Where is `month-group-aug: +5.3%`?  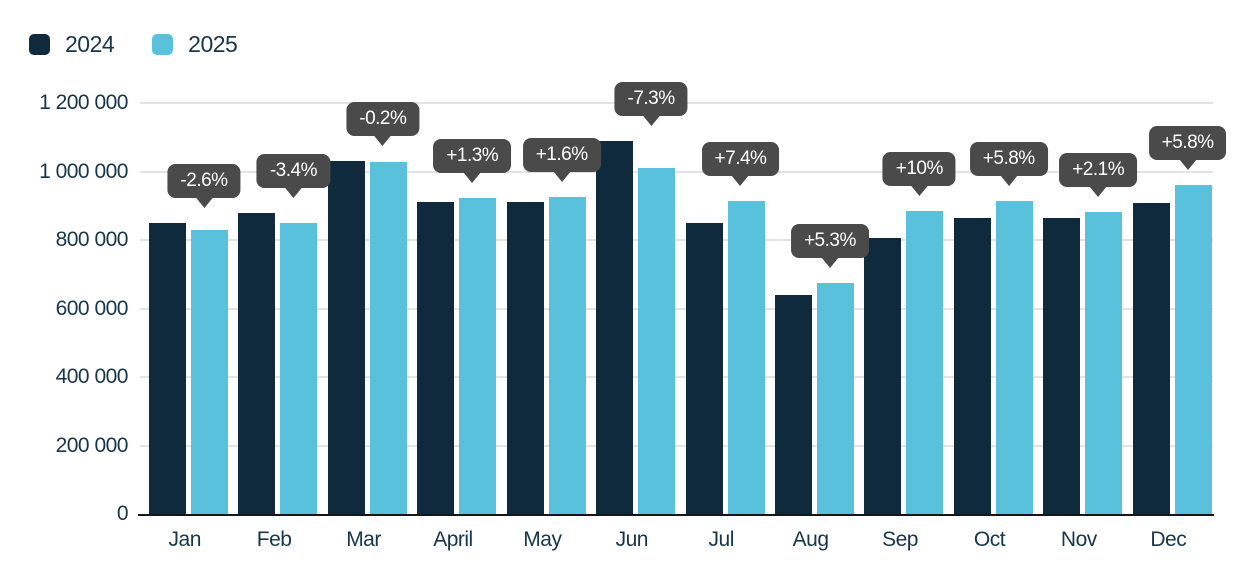
month-group-aug: +5.3% is located at coordinates (817, 308).